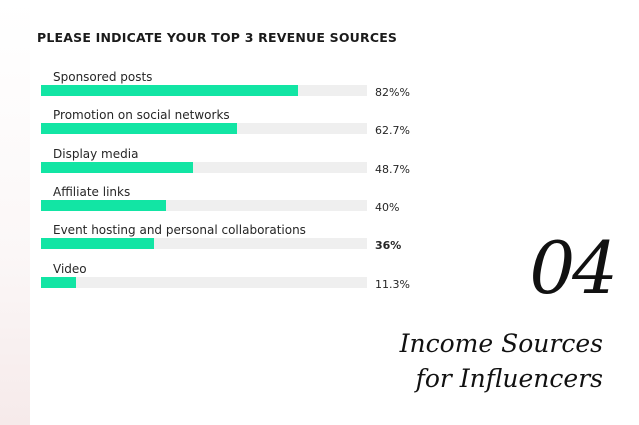 This screenshot has width=639, height=425. I want to click on bar-track-promotion-on-social-networks, so click(204, 128).